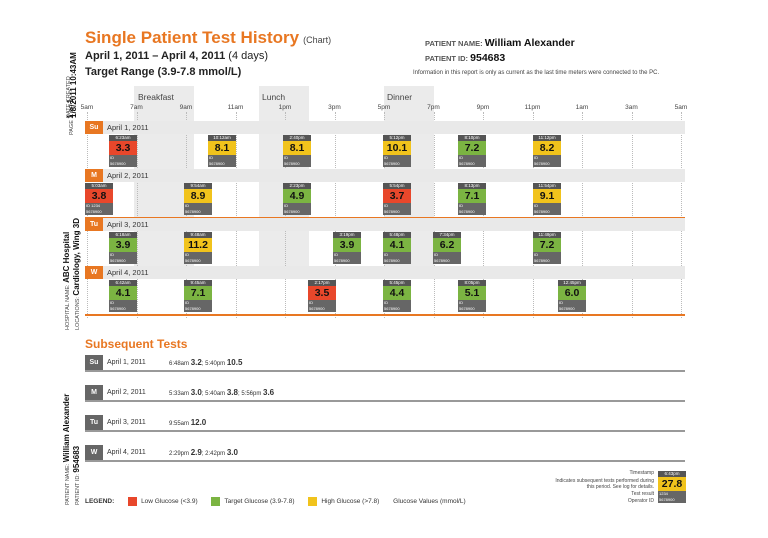 This screenshot has width=768, height=538. I want to click on time-tick: 11pm, so click(532, 107).